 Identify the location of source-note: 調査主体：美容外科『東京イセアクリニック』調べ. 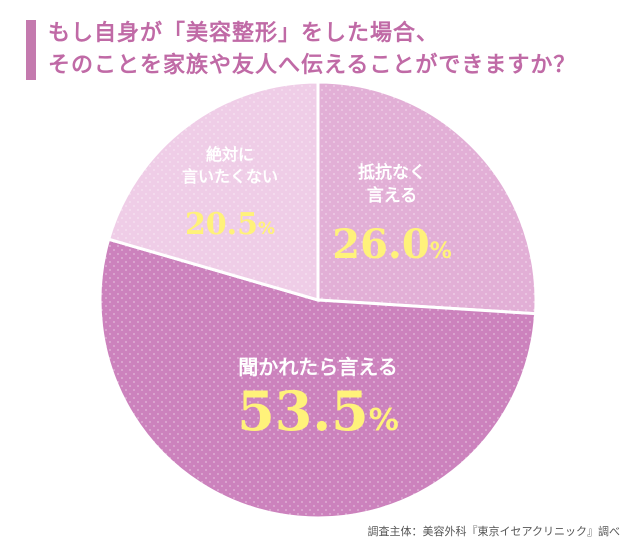
(493, 531).